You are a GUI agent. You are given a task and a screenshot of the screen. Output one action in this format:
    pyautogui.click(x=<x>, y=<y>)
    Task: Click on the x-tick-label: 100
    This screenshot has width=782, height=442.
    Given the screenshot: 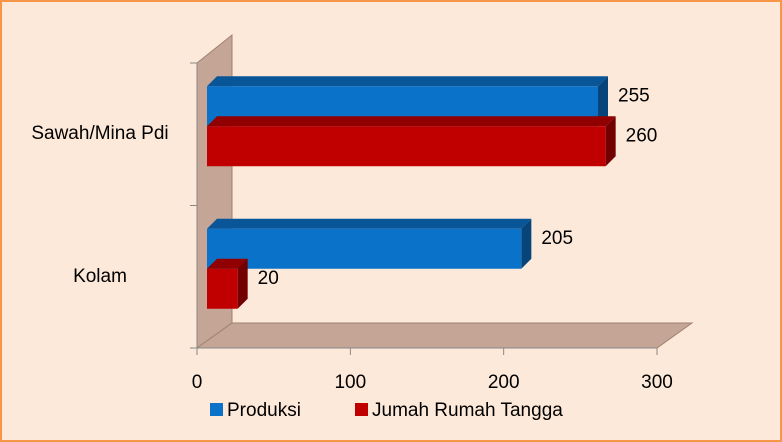 What is the action you would take?
    pyautogui.click(x=350, y=382)
    